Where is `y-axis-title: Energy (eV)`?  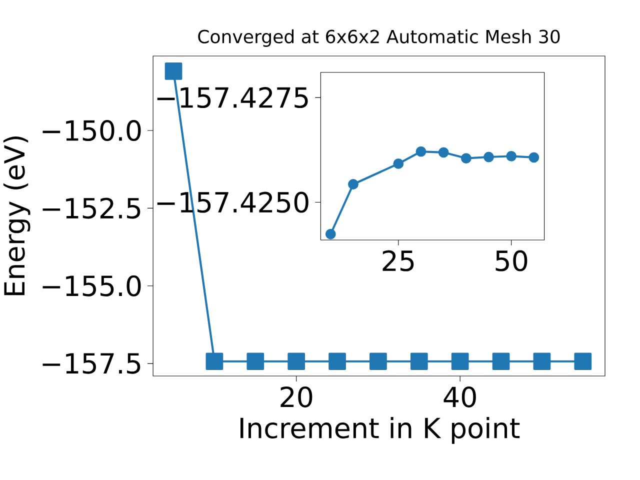
y-axis-title: Energy (eV) is located at coordinates (16, 216).